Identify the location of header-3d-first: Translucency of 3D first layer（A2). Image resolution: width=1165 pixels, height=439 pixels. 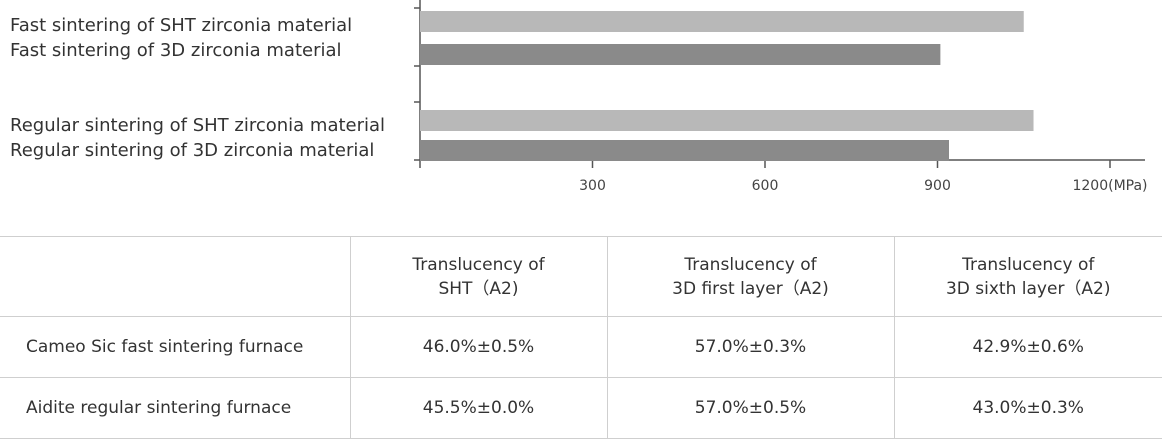
(751, 276).